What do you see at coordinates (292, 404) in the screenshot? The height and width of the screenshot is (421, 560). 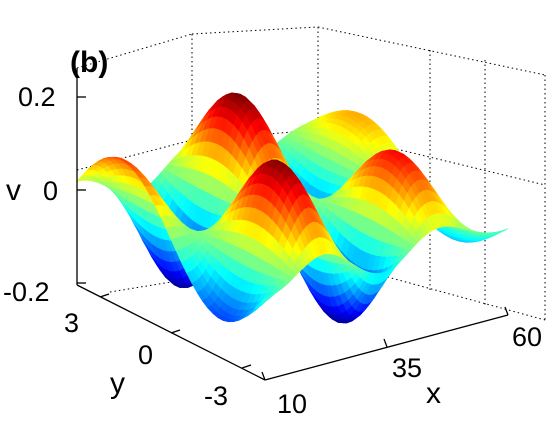 I see `x-tick-label: 10` at bounding box center [292, 404].